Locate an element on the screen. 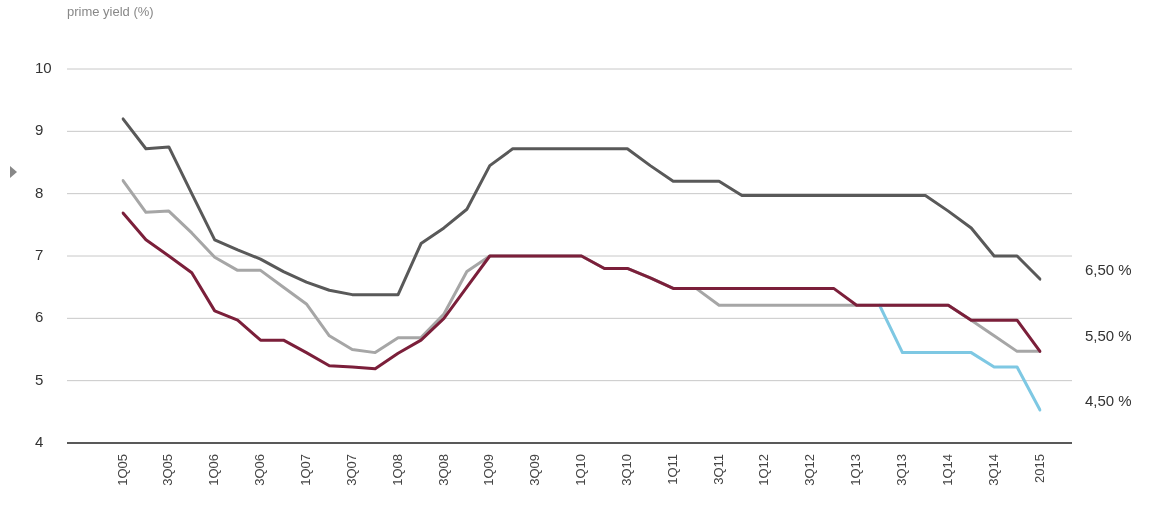 The height and width of the screenshot is (524, 1162). text: 5,50 % is located at coordinates (1108, 335).